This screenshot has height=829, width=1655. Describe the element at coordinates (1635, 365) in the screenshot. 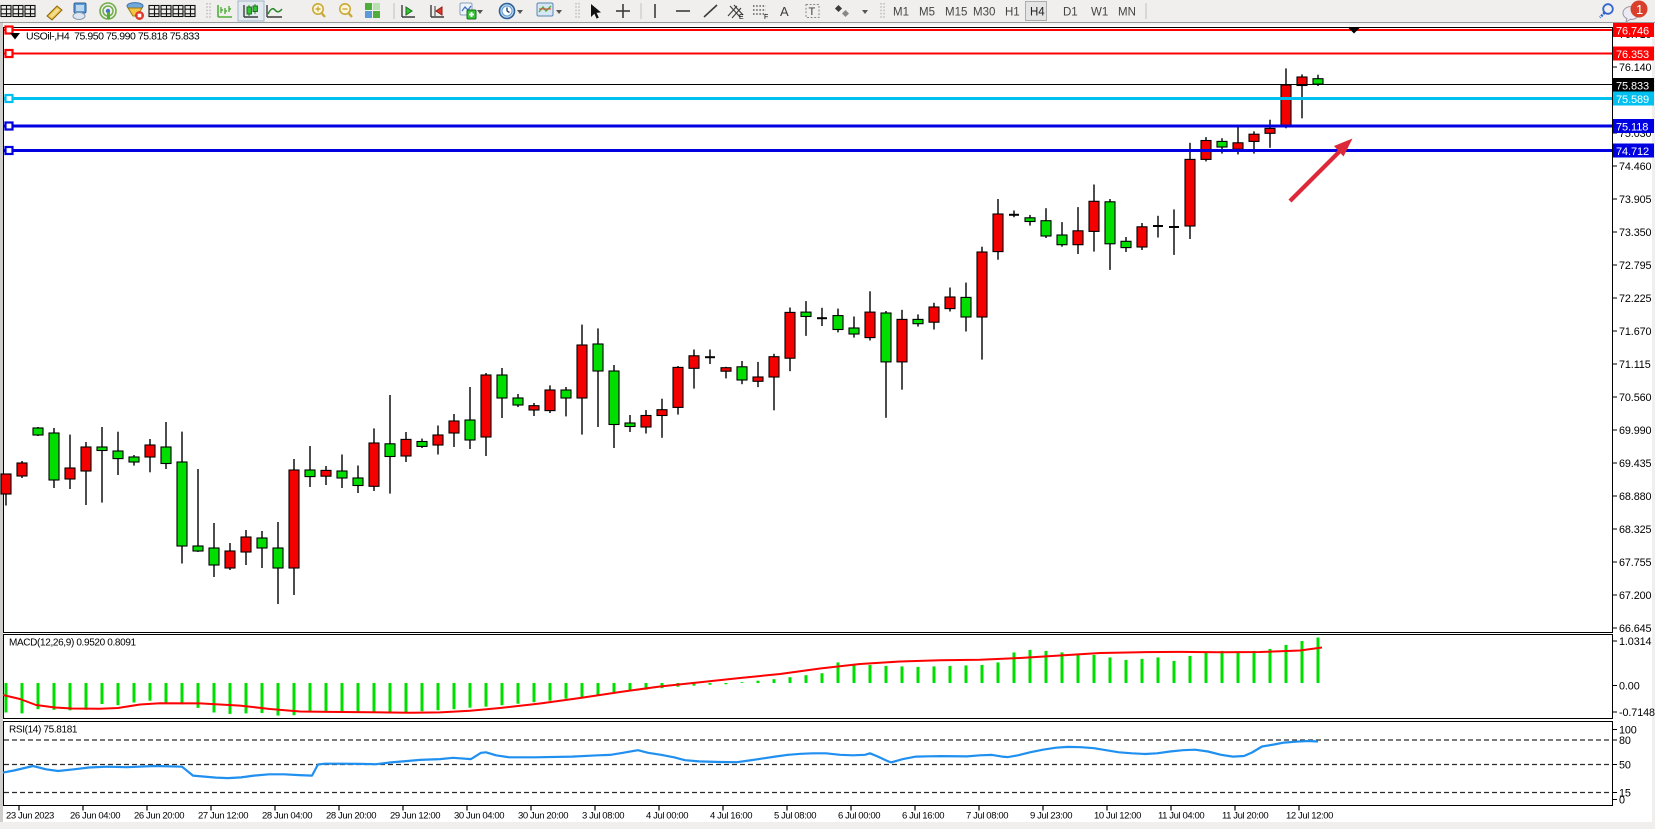

I see `svg-text: 71.115` at that location.